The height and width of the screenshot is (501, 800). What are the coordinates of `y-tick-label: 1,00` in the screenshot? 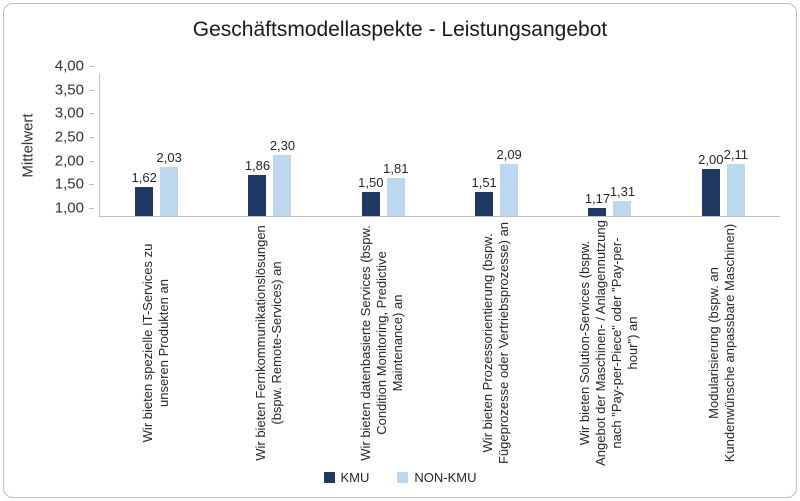 It's located at (69, 208).